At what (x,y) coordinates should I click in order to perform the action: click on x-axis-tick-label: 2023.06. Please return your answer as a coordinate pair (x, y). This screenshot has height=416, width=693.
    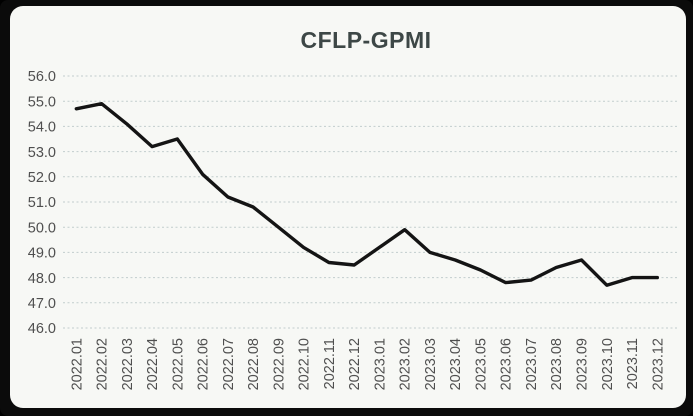
    Looking at the image, I should click on (507, 364).